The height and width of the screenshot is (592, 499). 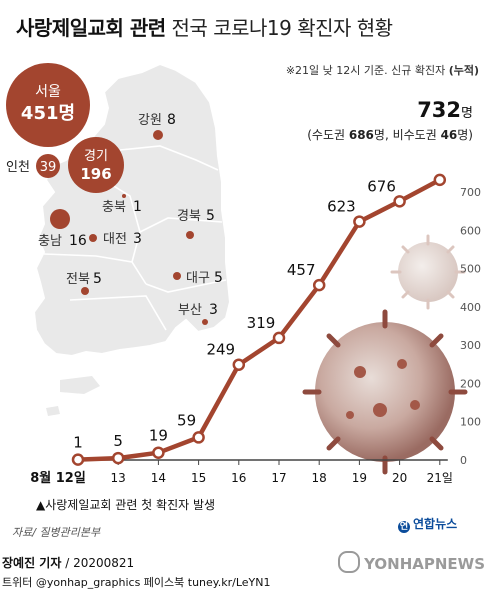 I want to click on y-tick-label: 300, so click(x=470, y=345).